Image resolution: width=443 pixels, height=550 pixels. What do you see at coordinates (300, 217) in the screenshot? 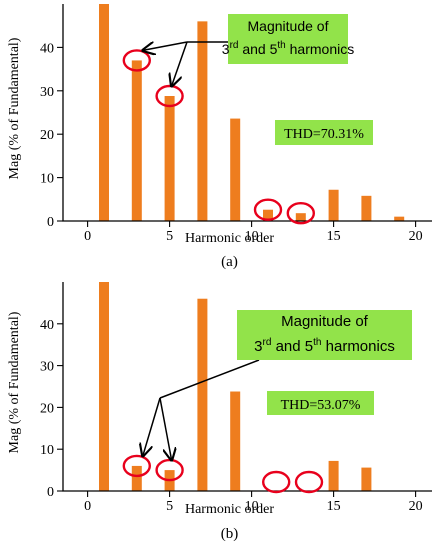
I see `bar-h13` at bounding box center [300, 217].